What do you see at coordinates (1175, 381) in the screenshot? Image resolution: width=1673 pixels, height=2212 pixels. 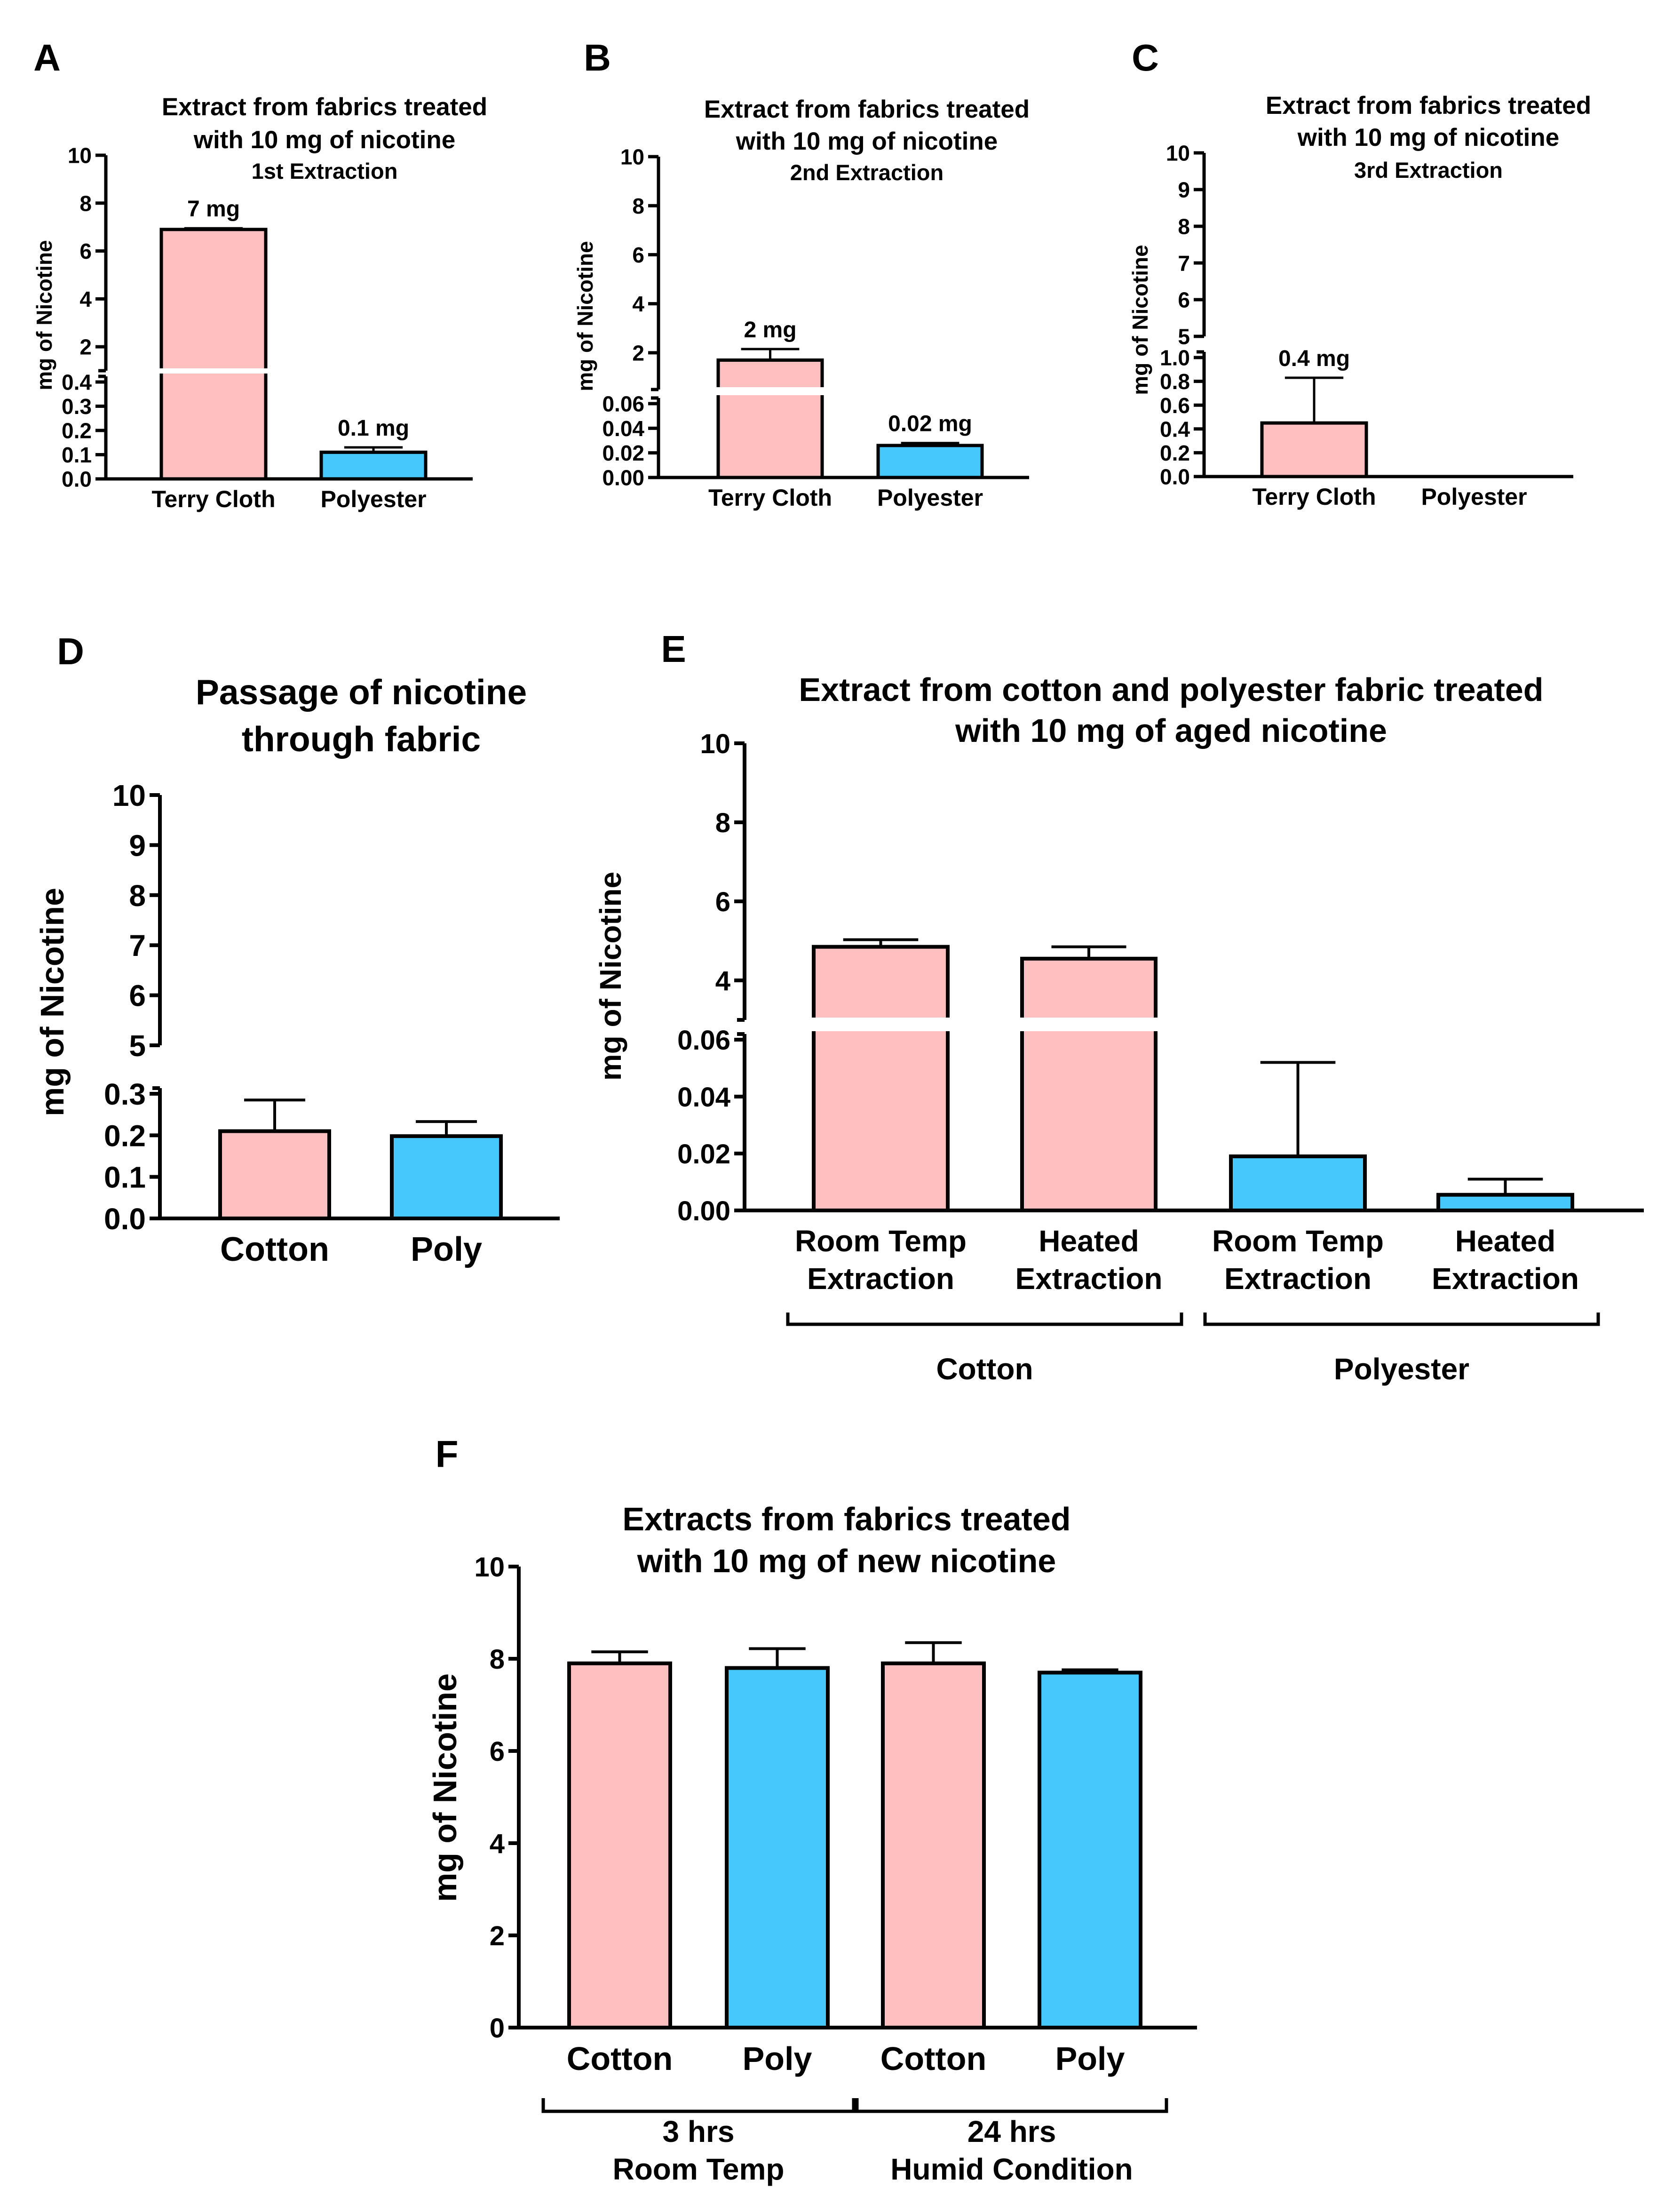 I see `y-tick-label: 0.8` at bounding box center [1175, 381].